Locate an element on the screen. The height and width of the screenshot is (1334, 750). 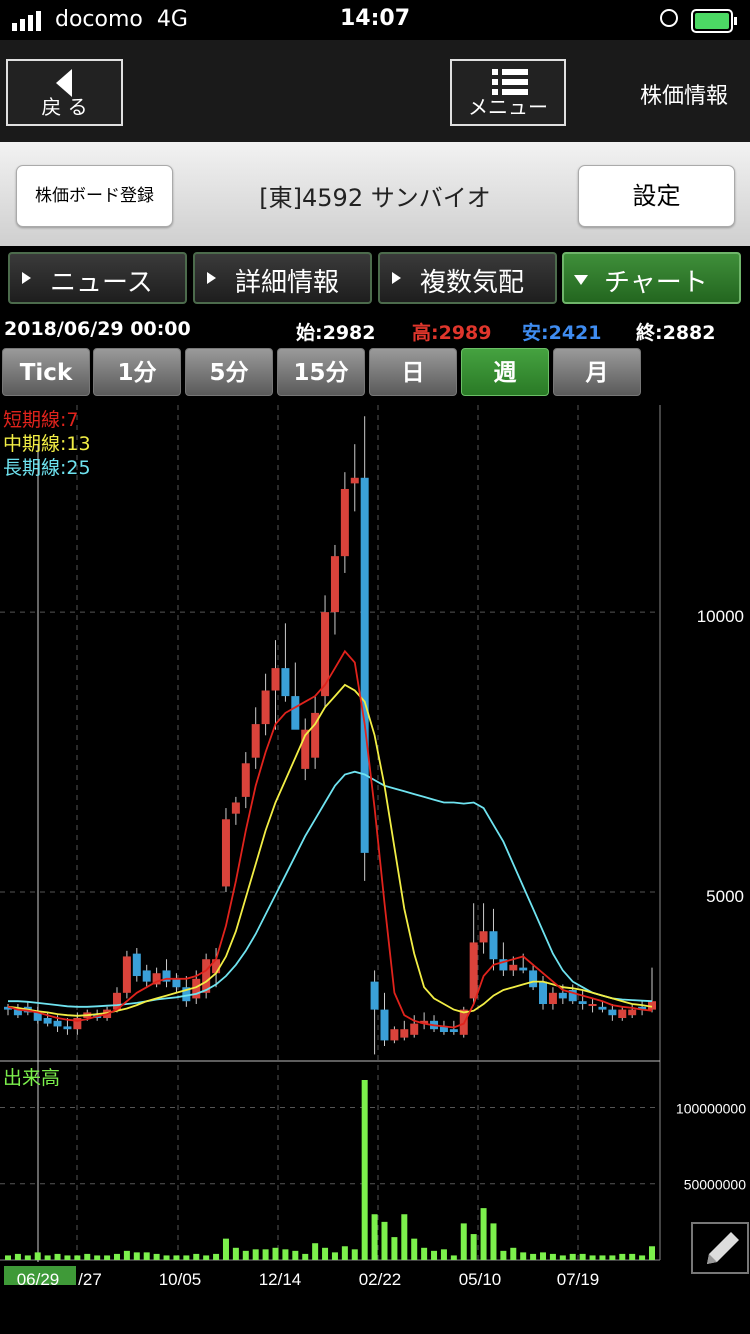
status-bar: docomo 4G 14:07 is located at coordinates (375, 20).